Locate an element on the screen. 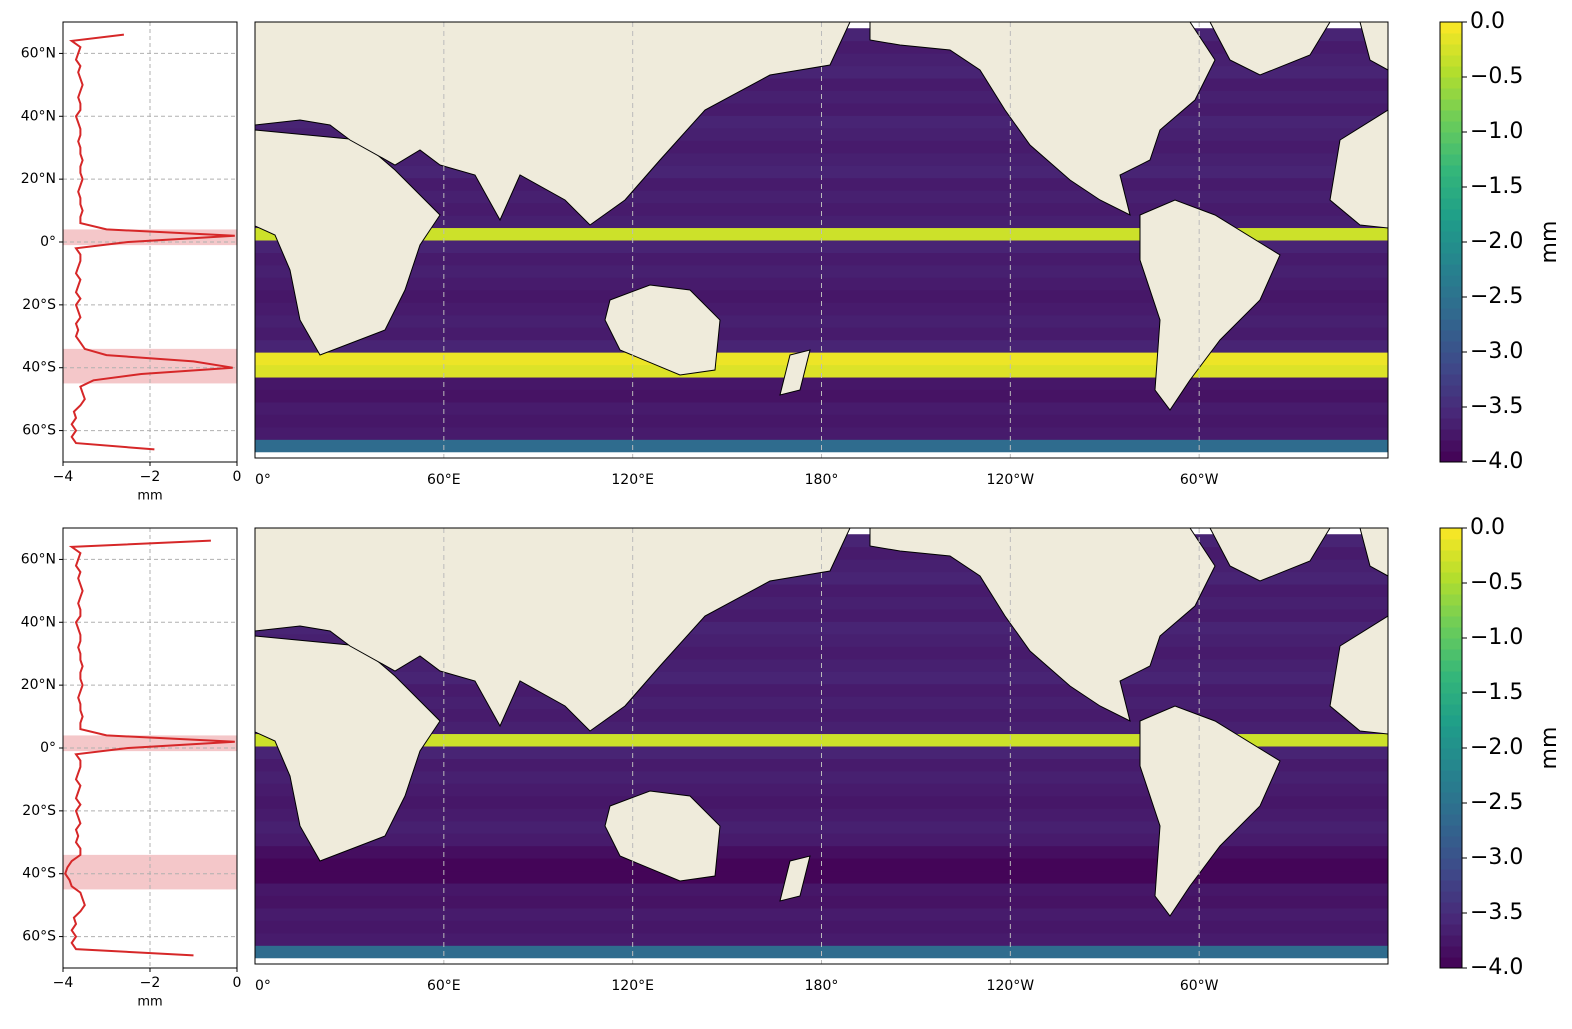  y-tick-label: 60°S is located at coordinates (39, 431).